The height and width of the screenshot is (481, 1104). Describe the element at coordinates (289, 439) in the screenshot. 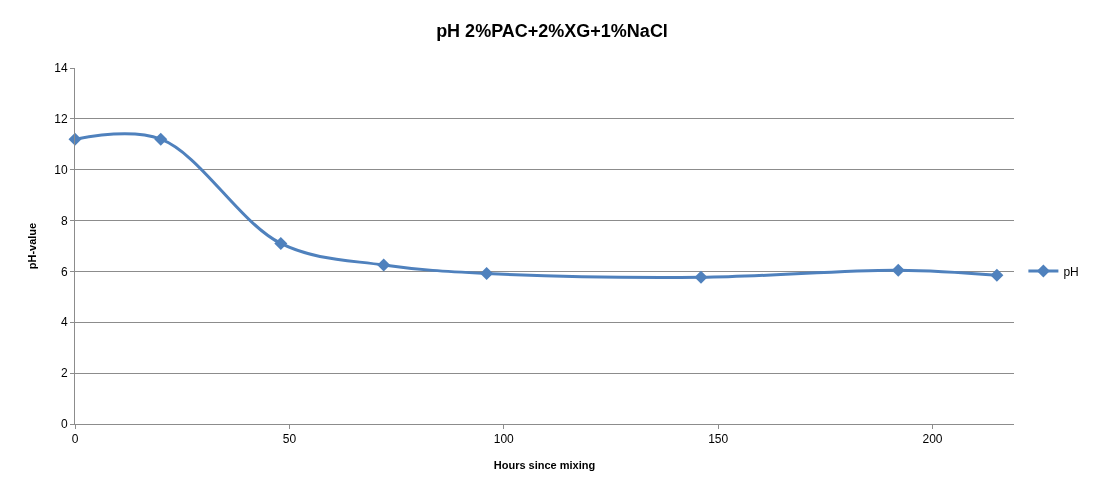

I see `x-tick-label: 50` at that location.